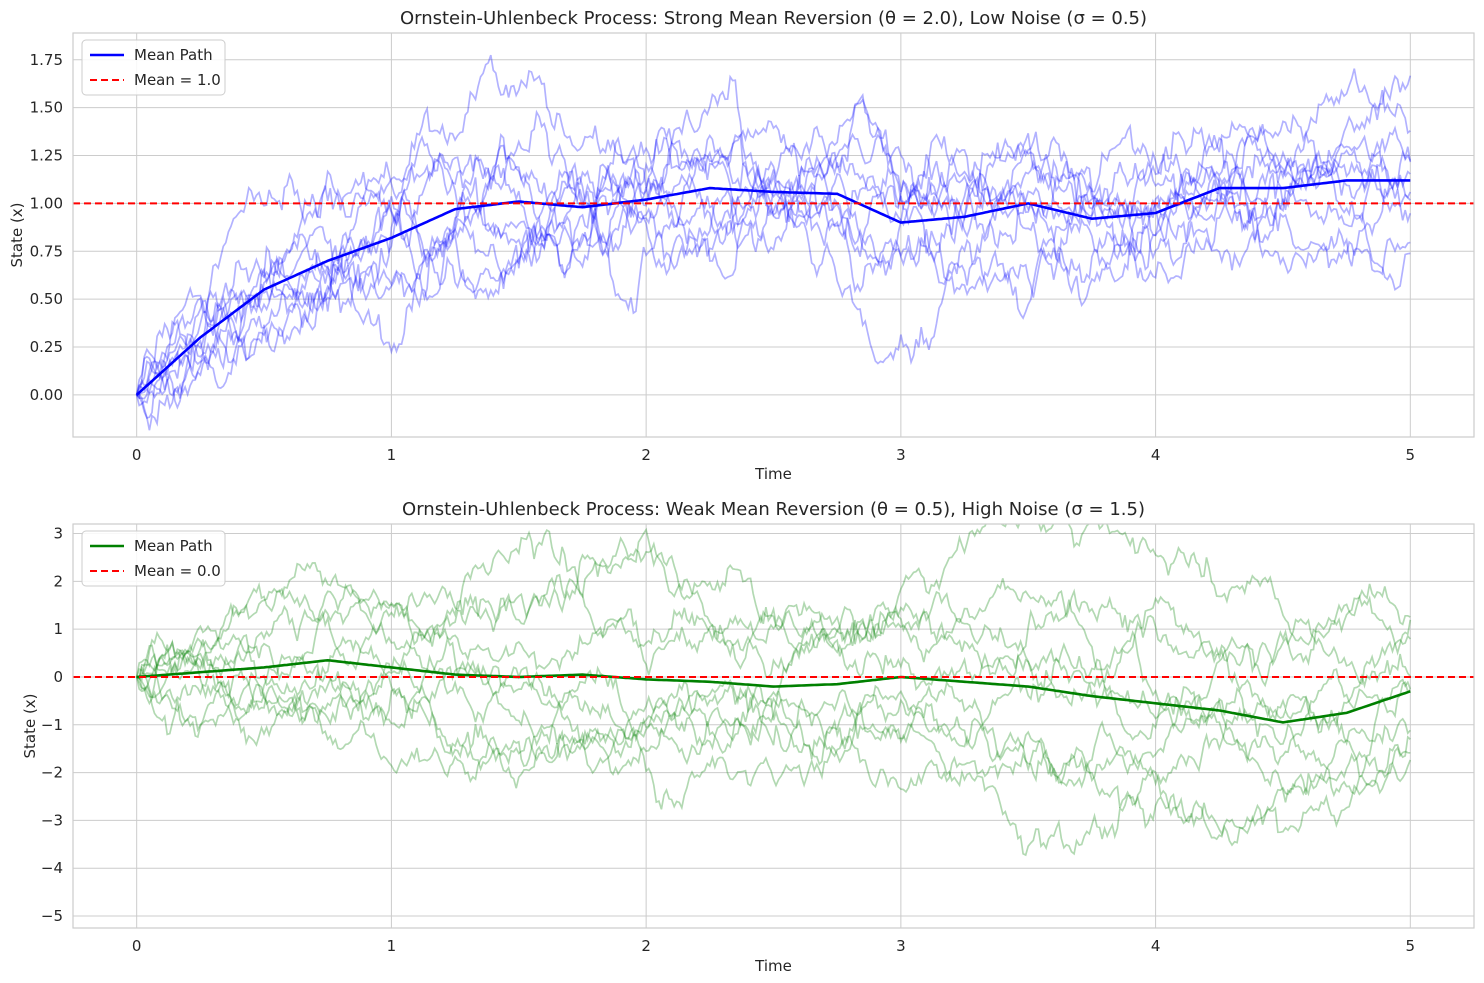  Describe the element at coordinates (177, 571) in the screenshot. I see `legend-label-reference: Mean = 0.0` at that location.